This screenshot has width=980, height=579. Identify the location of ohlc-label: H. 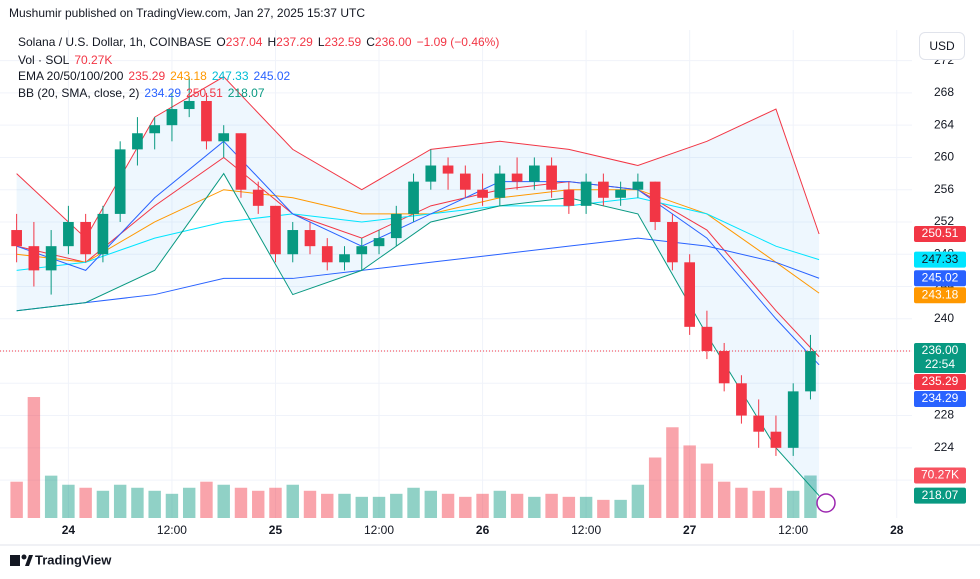
(272, 42).